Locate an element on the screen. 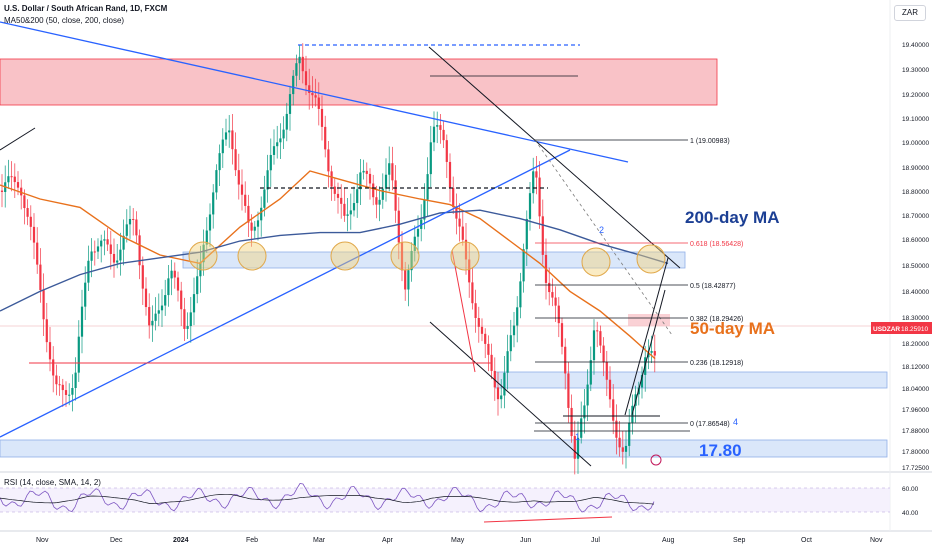  ma200-annotation: 200-day MA is located at coordinates (732, 217).